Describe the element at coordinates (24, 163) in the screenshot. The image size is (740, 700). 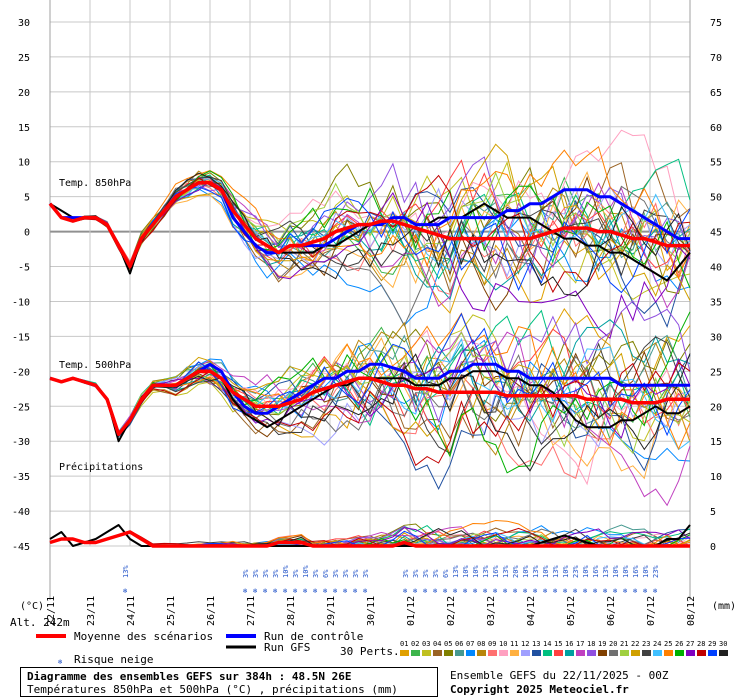
I see `left-tick-label: 10` at that location.